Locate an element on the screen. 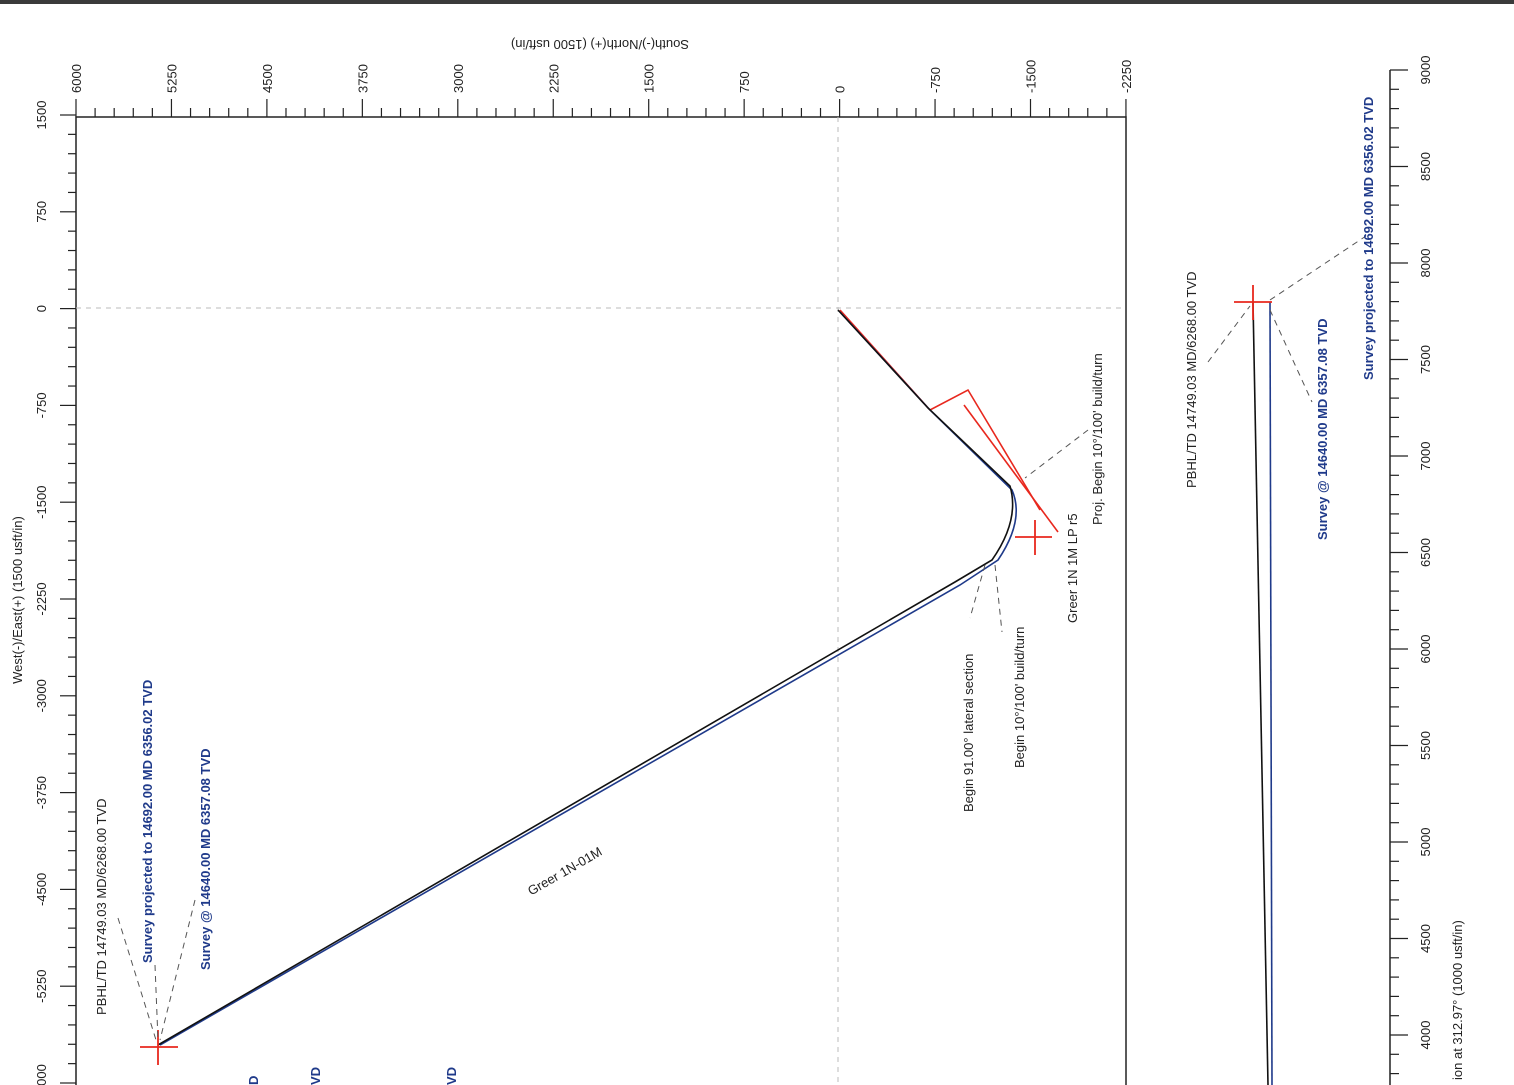  plan-pbhl-label: PBHL/TD 14749.03 MD/6268.00 TVD is located at coordinates (101, 906).